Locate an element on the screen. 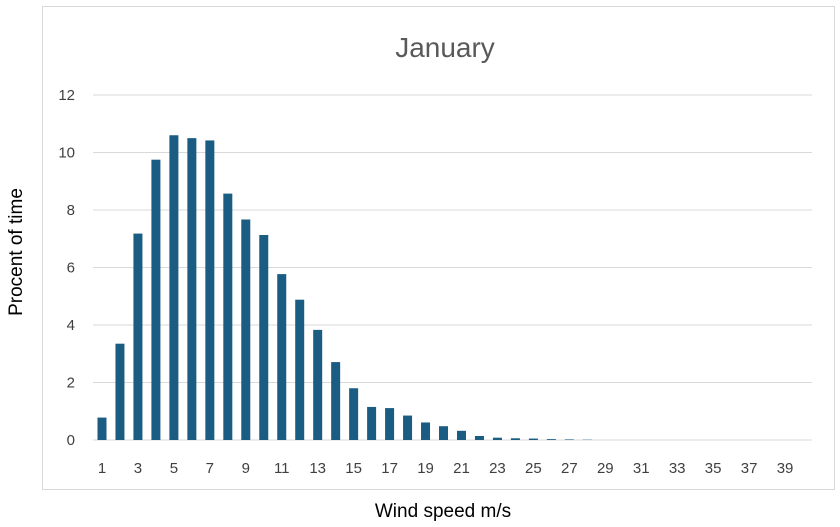 This screenshot has height=527, width=840. y-axis-ticks: 0 2 4 6 8 10 12 is located at coordinates (66, 268).